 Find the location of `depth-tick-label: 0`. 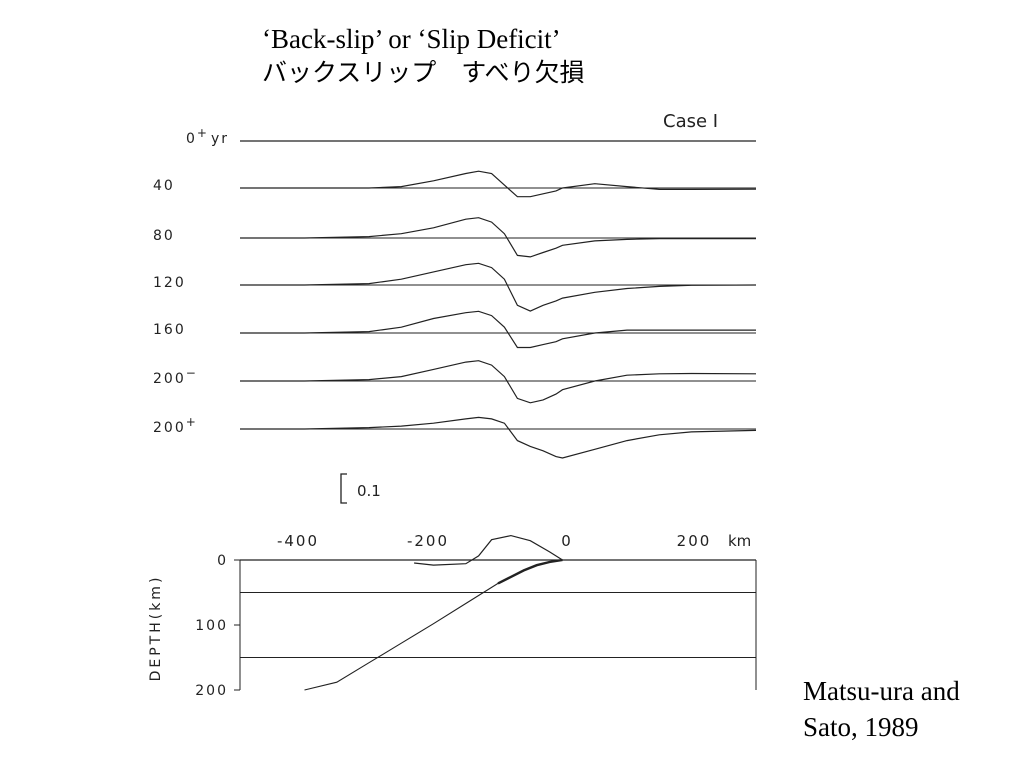

depth-tick-label: 0 is located at coordinates (222, 561).